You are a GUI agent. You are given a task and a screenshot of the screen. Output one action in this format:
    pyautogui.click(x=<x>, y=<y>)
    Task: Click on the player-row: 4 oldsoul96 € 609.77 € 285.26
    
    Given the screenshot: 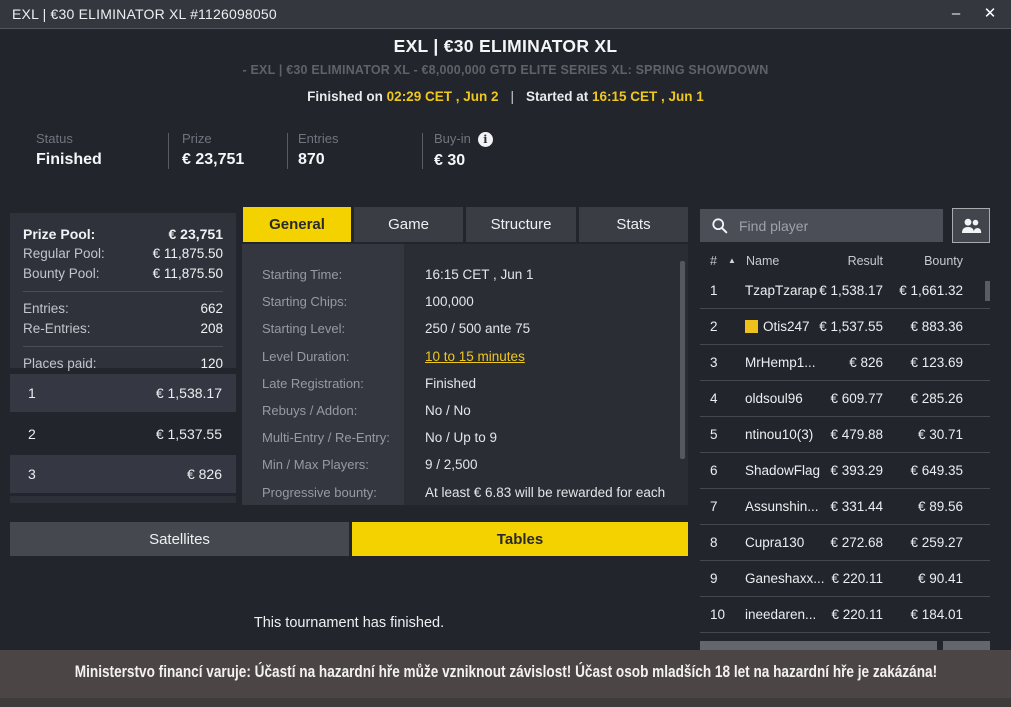 What is the action you would take?
    pyautogui.click(x=845, y=399)
    